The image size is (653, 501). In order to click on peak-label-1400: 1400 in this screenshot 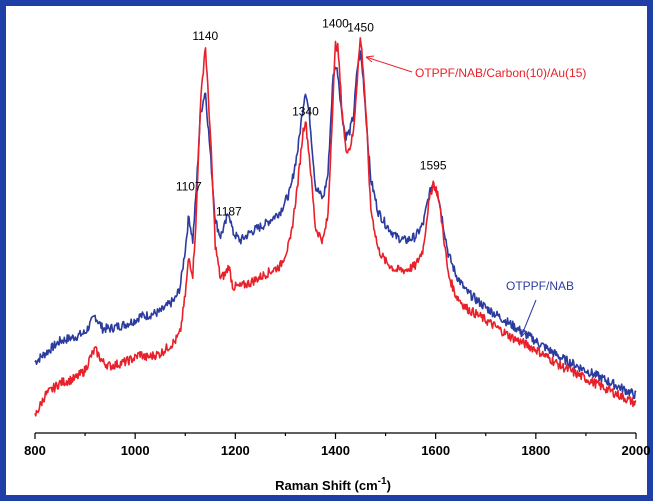, I will do `click(335, 24)`.